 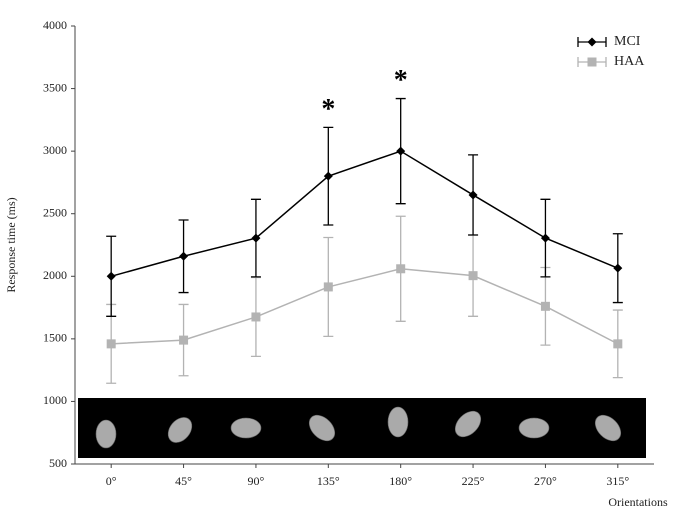 What do you see at coordinates (629, 61) in the screenshot?
I see `legend-label: HAA` at bounding box center [629, 61].